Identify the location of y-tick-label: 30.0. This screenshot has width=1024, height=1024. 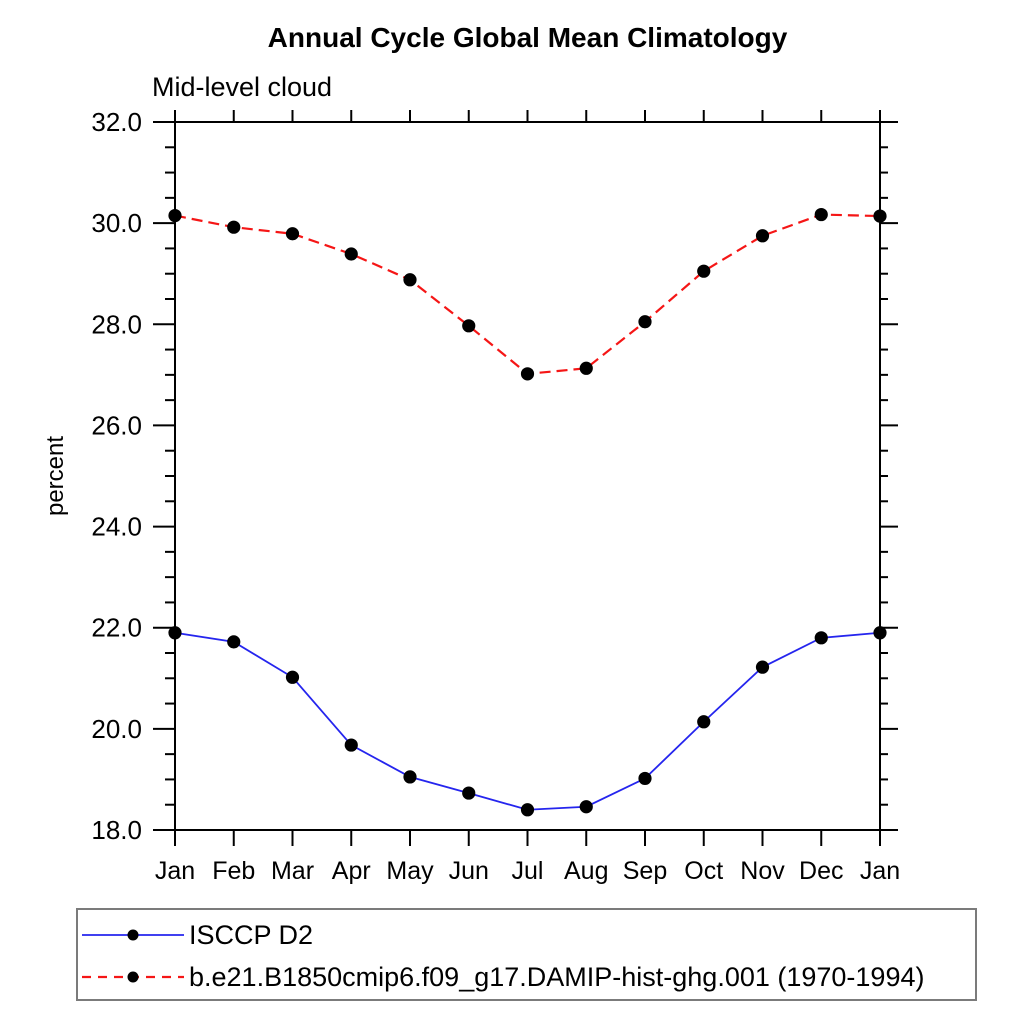
(116, 223).